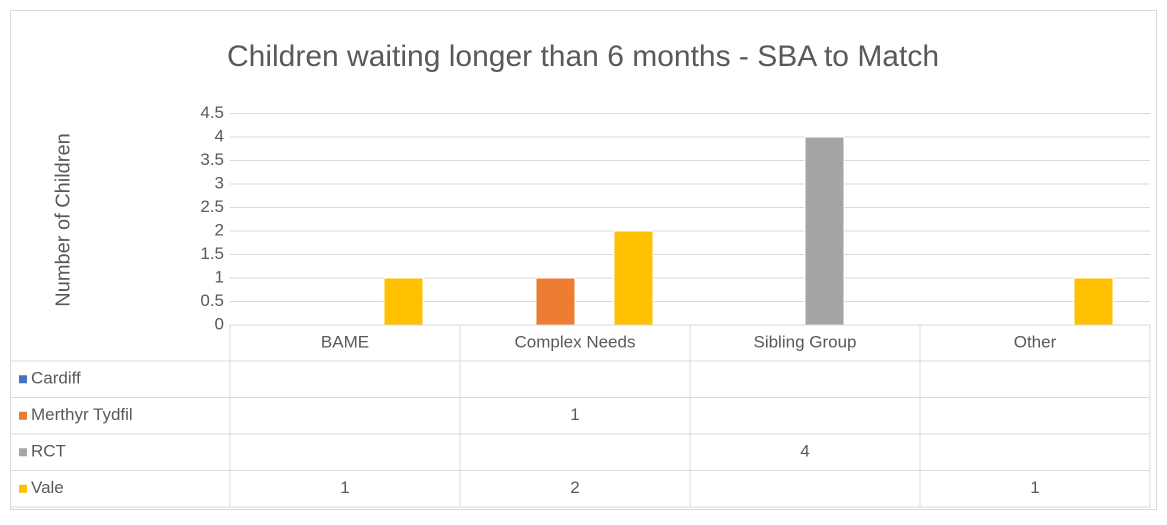 The image size is (1167, 525). What do you see at coordinates (219, 135) in the screenshot?
I see `y-tick-label: 4` at bounding box center [219, 135].